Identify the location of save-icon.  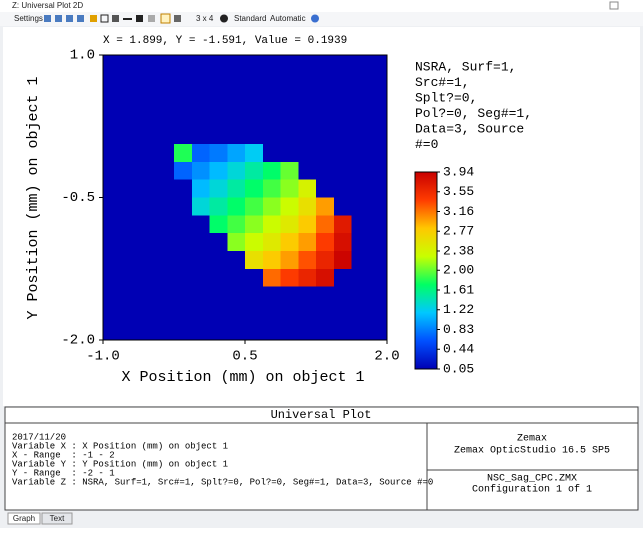
(69, 18).